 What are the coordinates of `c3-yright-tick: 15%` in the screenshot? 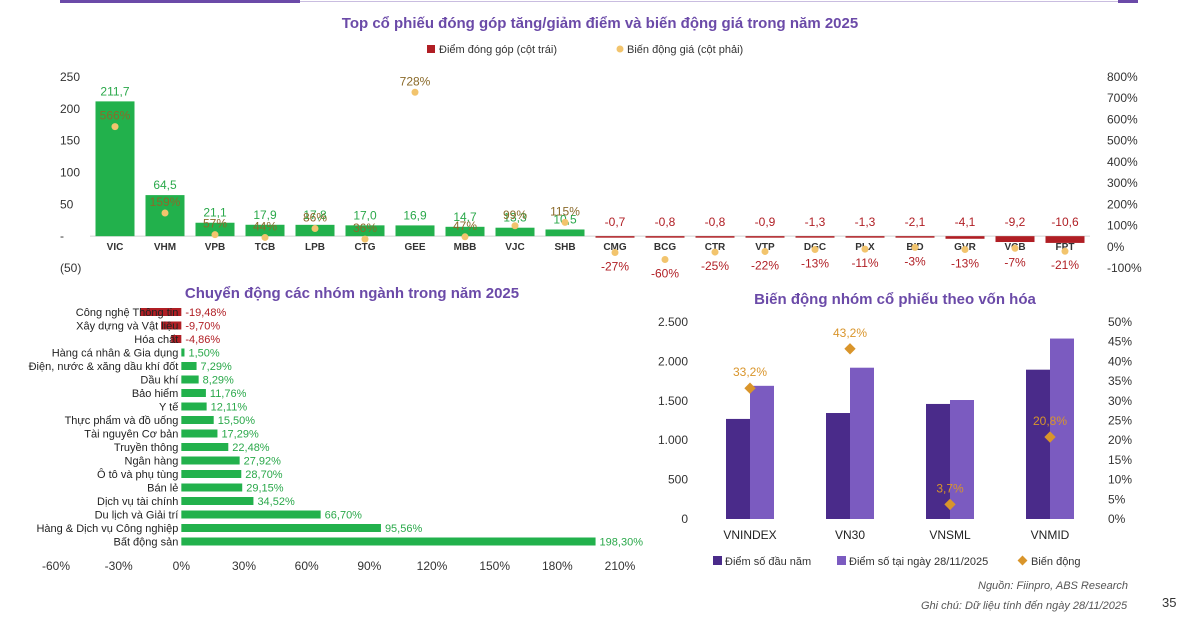 It's located at (1120, 460).